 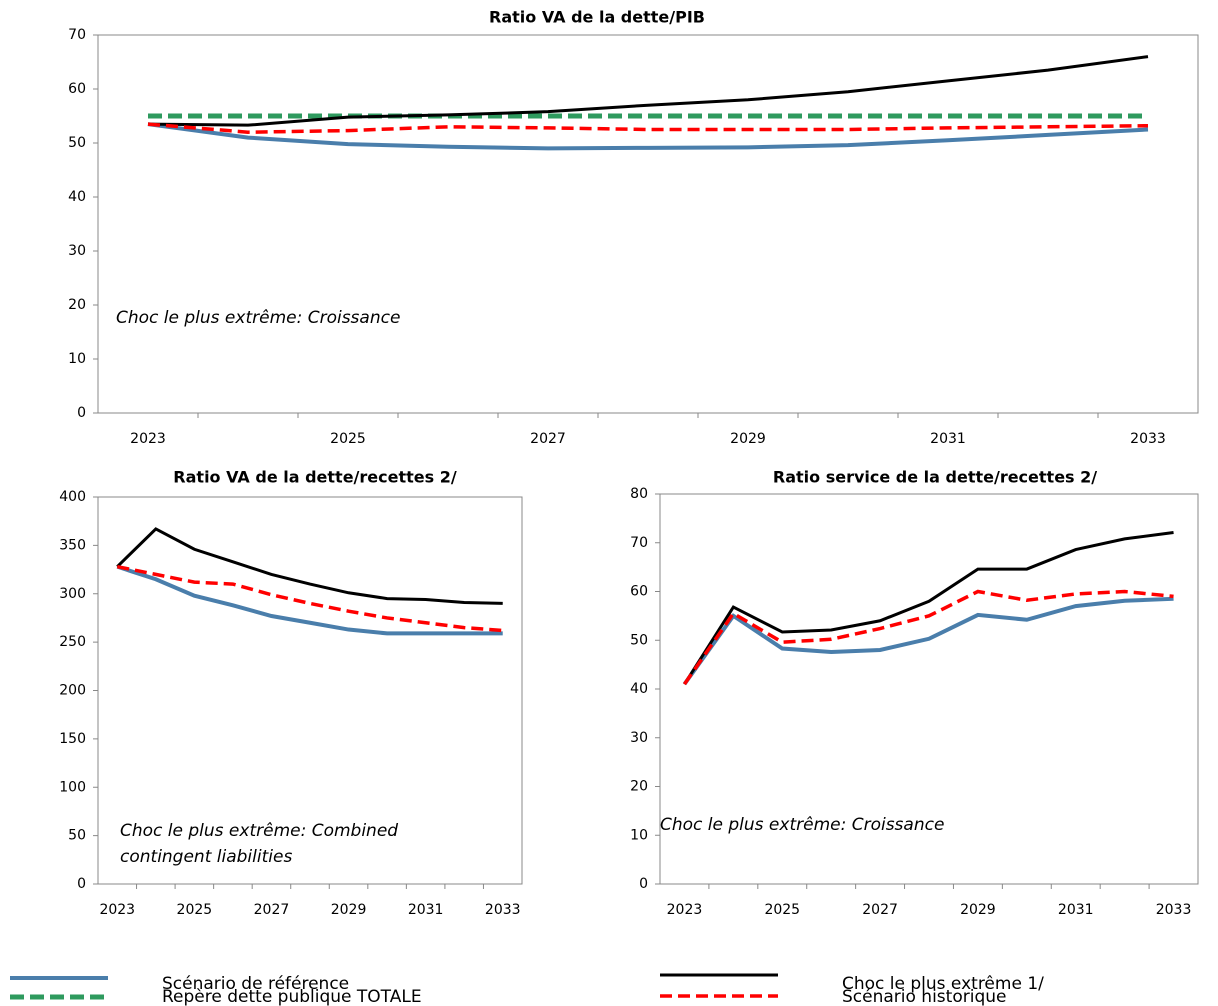 What do you see at coordinates (292, 996) in the screenshot?
I see `legend-label: Repère dette publique TOTALE` at bounding box center [292, 996].